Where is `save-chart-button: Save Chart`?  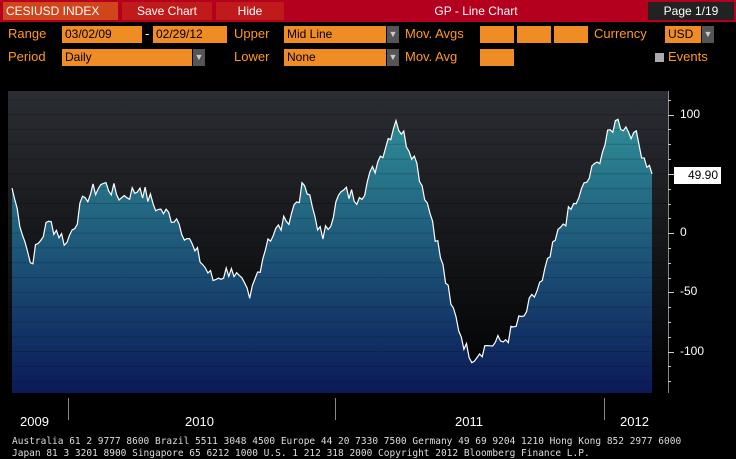
save-chart-button: Save Chart is located at coordinates (167, 11).